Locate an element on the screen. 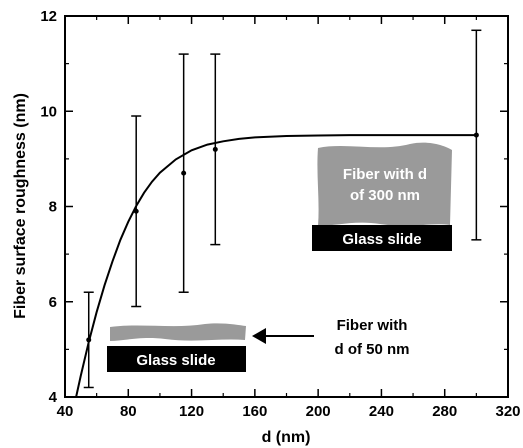  y-axis-title: Fiber surface roughness (nm) is located at coordinates (20, 206).